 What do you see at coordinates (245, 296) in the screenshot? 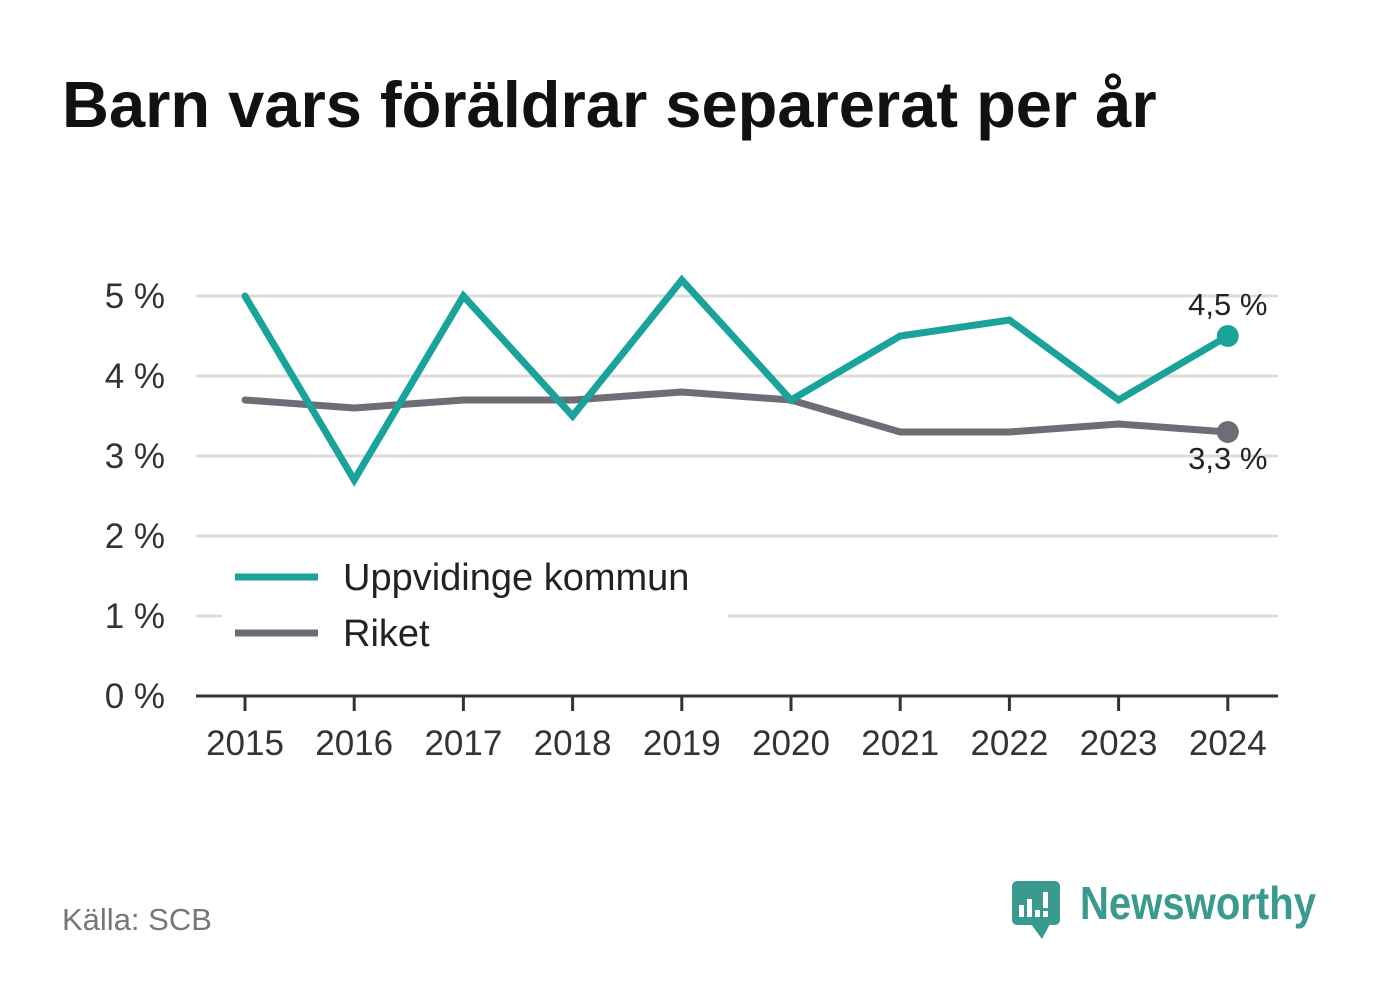
I see `data-point-uppvidinge-2015` at bounding box center [245, 296].